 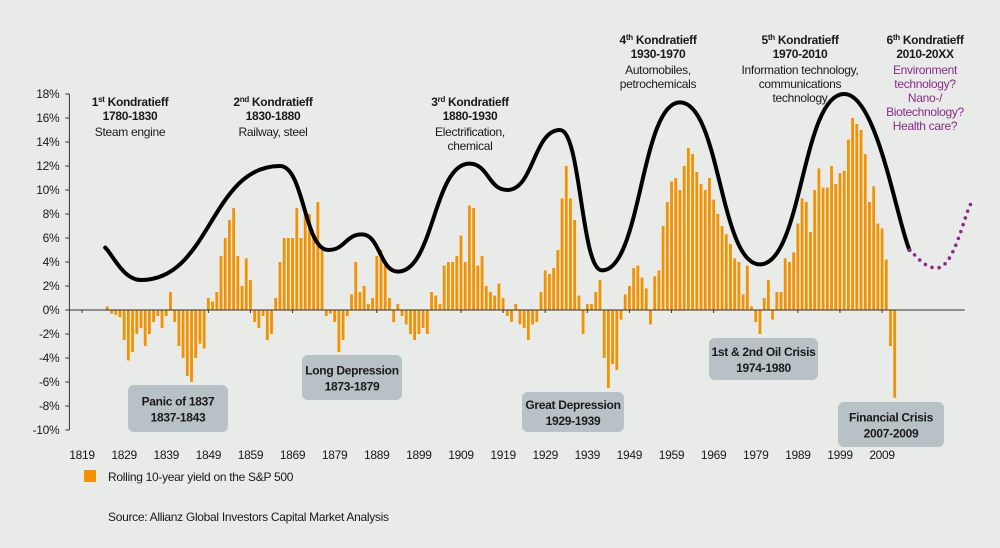 I want to click on cycle-number: 6, so click(x=889, y=40).